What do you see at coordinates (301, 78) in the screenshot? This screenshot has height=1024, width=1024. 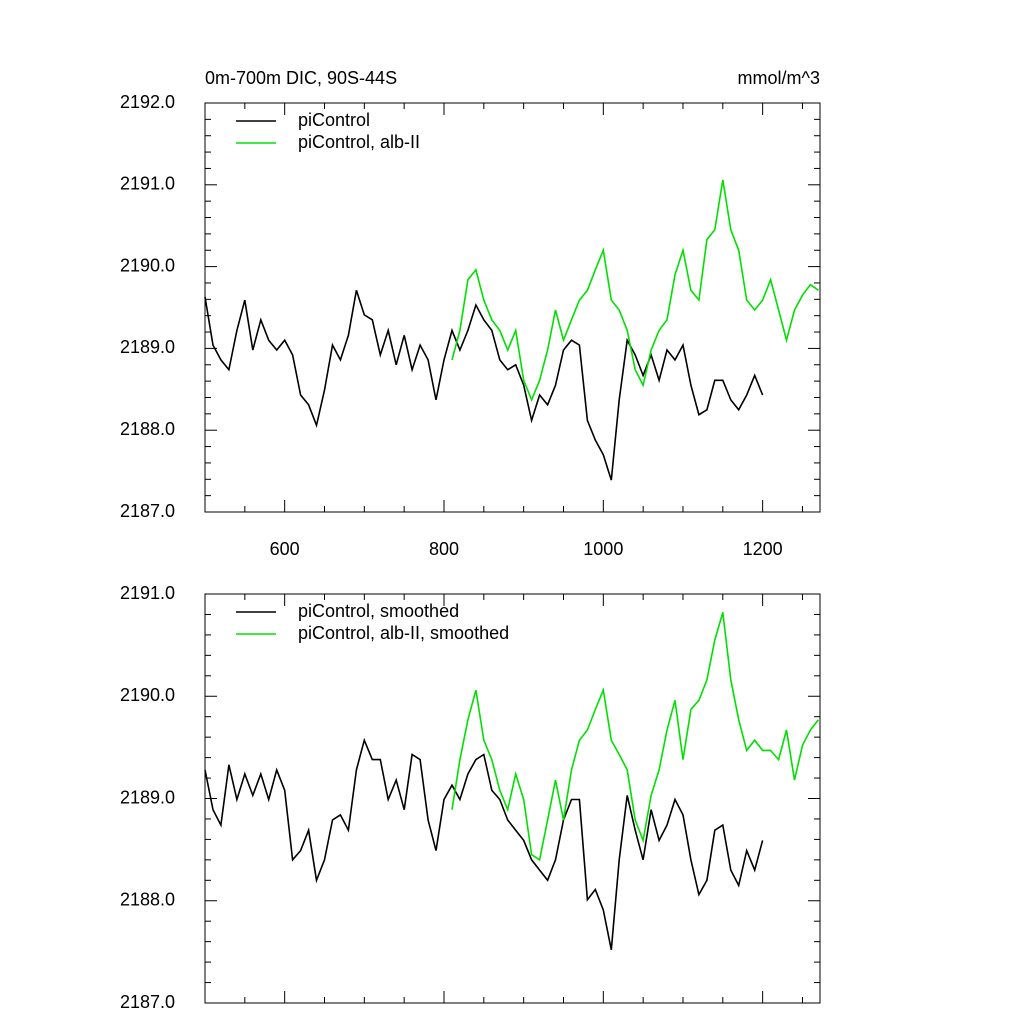 I see `chart-title: 0m-700m DIC, 90S-44S` at bounding box center [301, 78].